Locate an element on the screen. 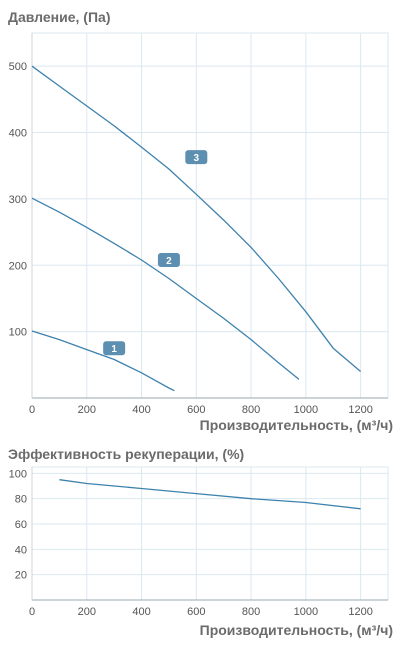 Image resolution: width=401 pixels, height=661 pixels. efficiency-x-tick-label: 400 is located at coordinates (141, 612).